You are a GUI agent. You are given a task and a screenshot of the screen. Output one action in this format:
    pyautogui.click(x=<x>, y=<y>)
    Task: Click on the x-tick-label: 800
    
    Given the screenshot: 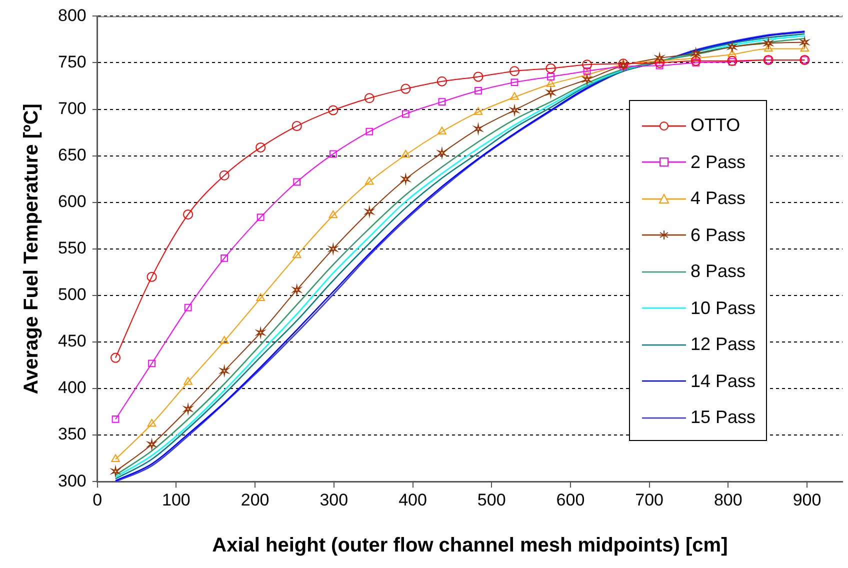 What is the action you would take?
    pyautogui.click(x=728, y=500)
    